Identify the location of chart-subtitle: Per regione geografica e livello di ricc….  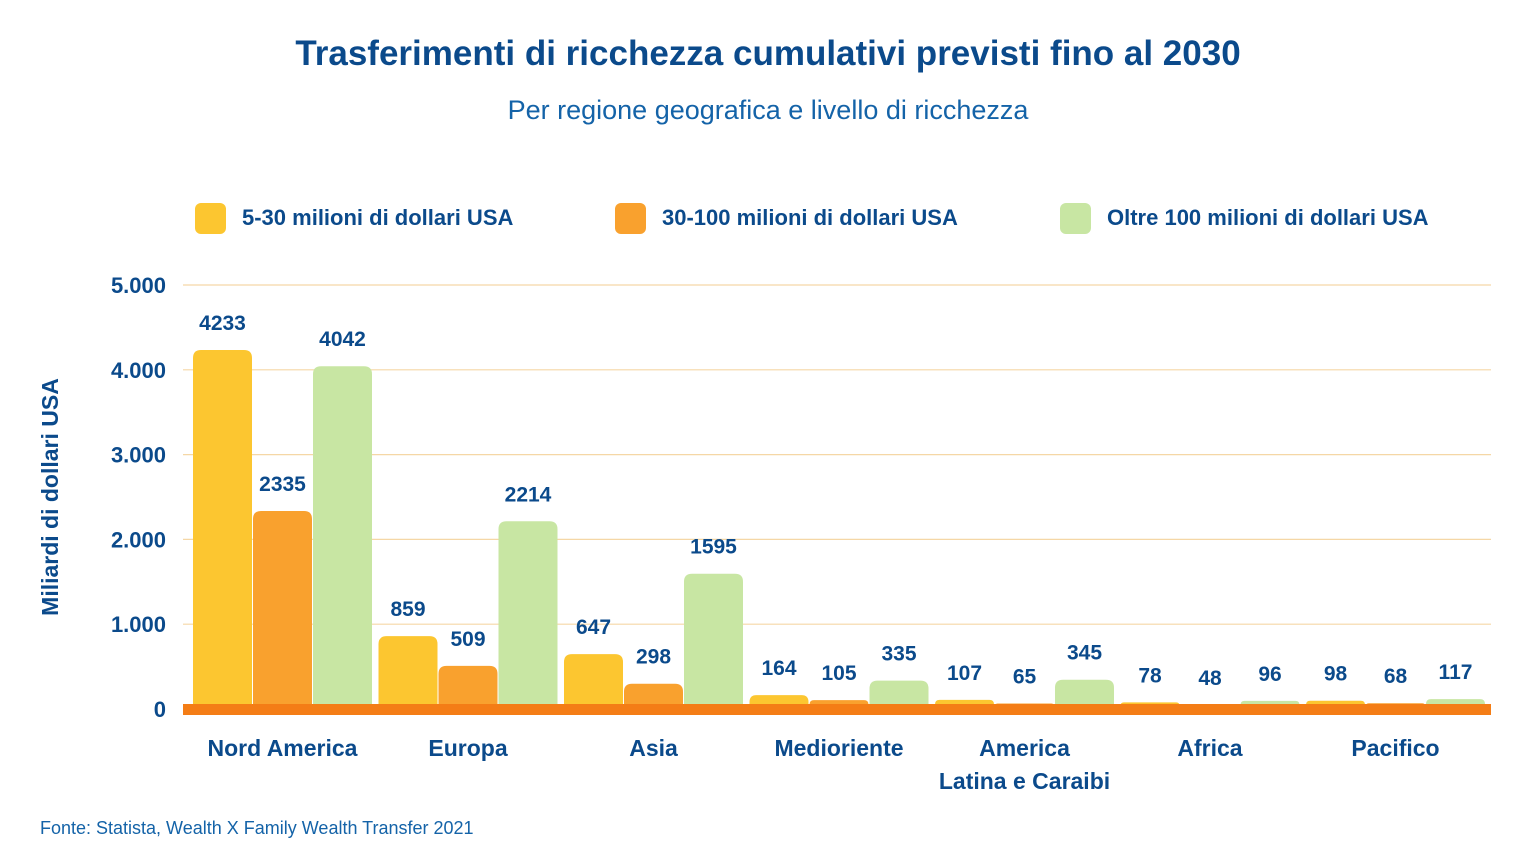
(768, 110).